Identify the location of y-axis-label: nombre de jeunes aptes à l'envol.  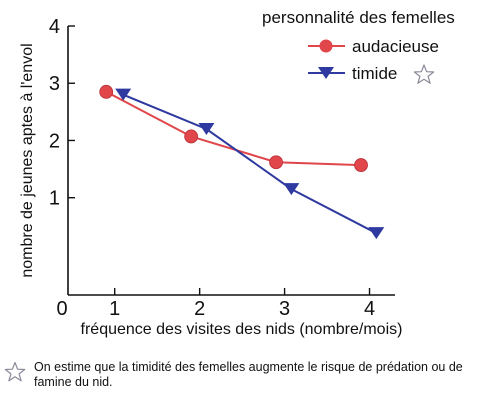
(27, 160).